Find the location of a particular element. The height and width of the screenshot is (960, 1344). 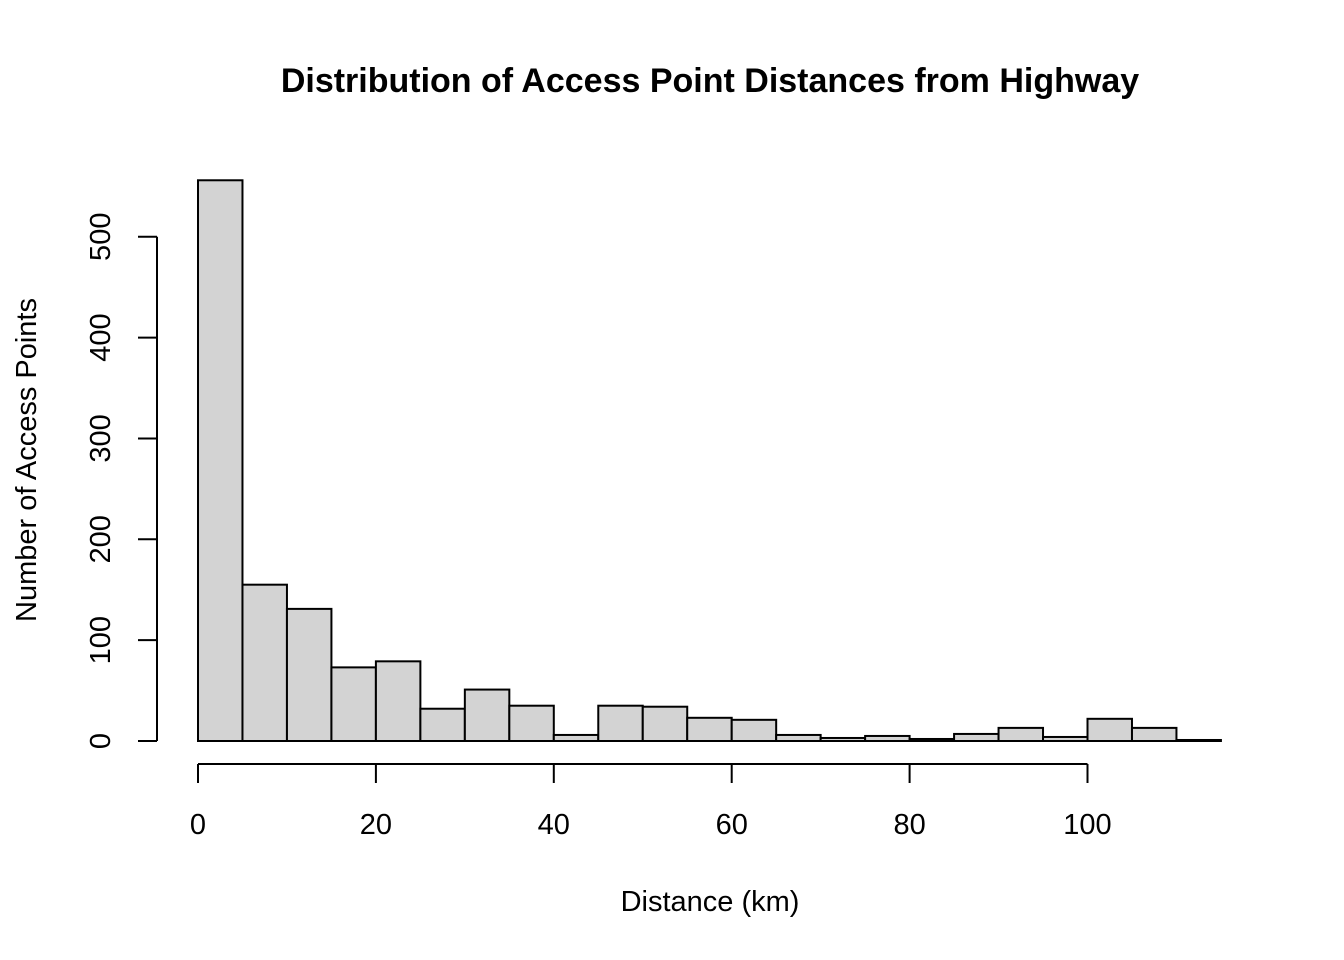

x-tick-label: 20 is located at coordinates (376, 825).